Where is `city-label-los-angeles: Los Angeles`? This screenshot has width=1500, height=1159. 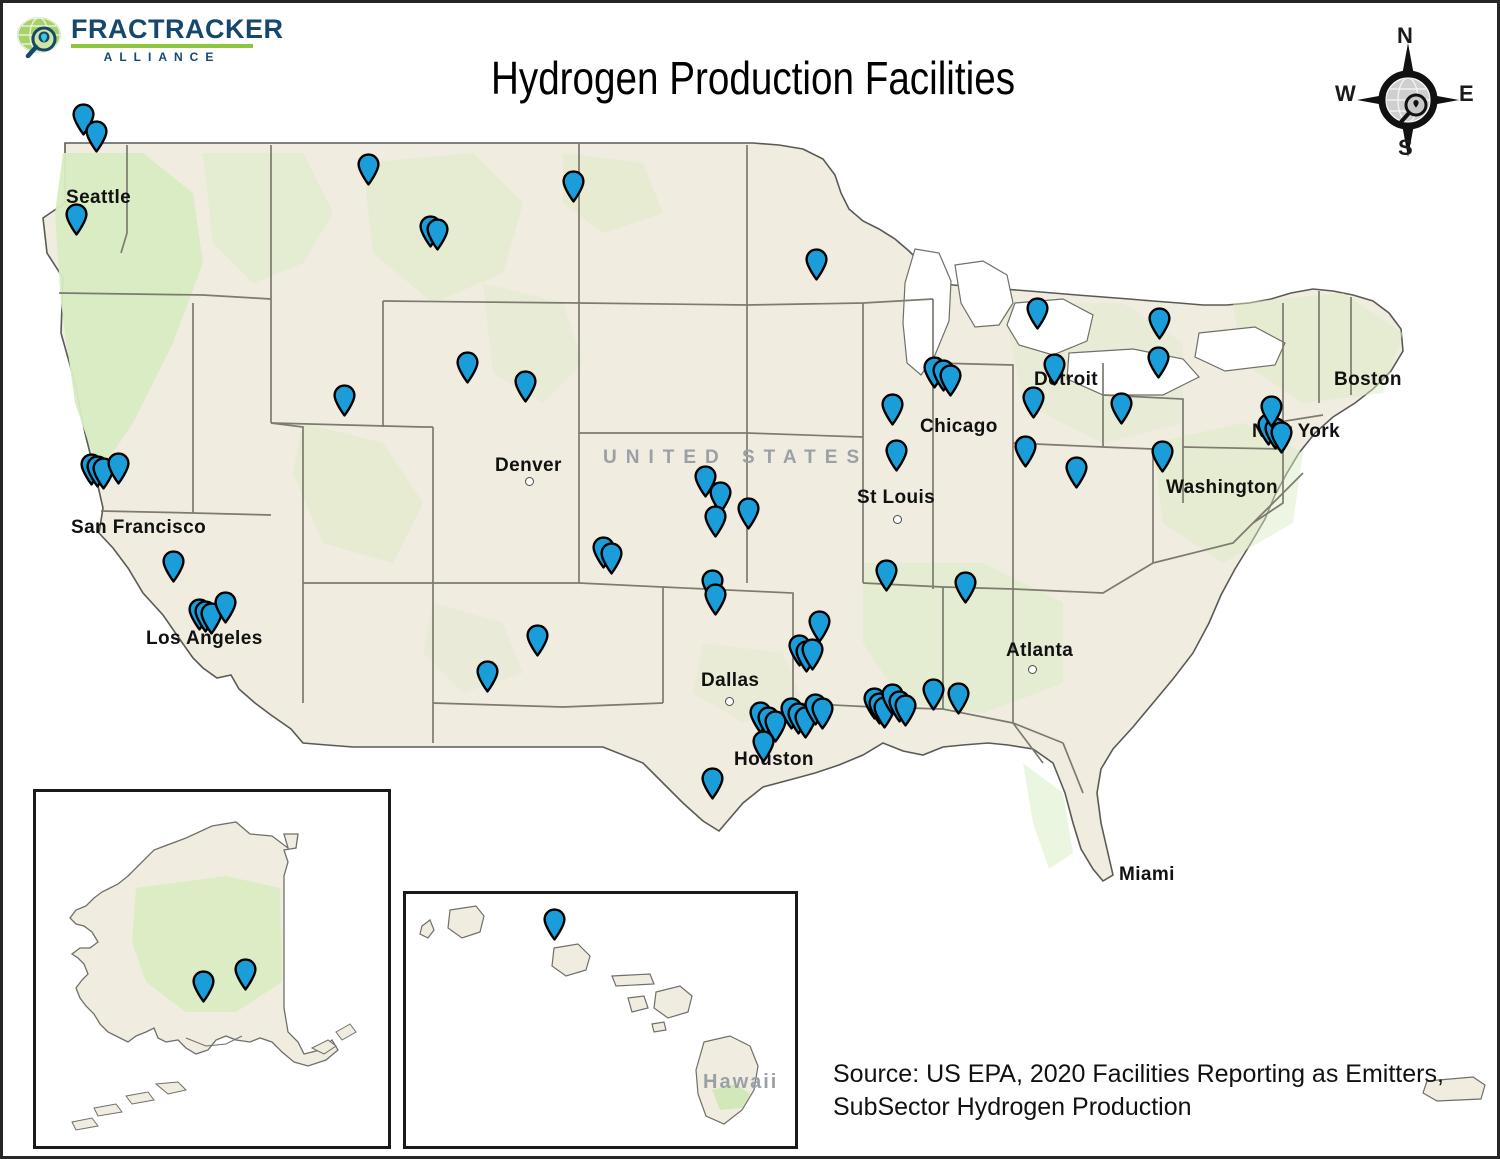
city-label-los-angeles: Los Angeles is located at coordinates (204, 638).